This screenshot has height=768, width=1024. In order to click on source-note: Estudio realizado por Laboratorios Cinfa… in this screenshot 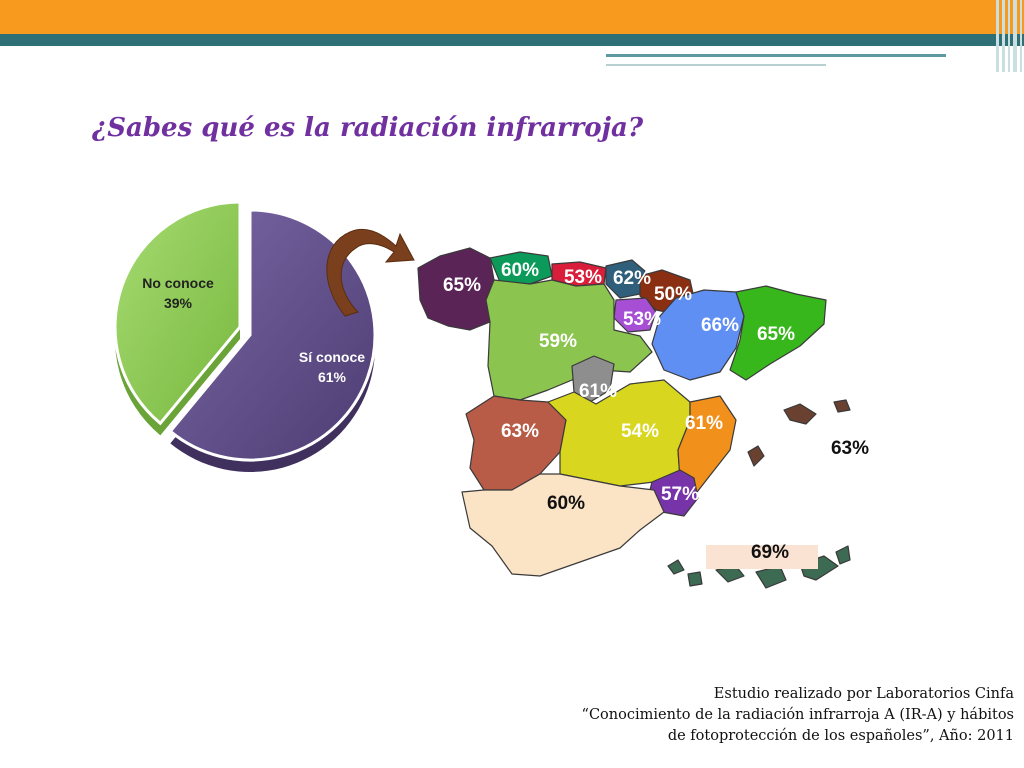, I will do `click(754, 715)`.